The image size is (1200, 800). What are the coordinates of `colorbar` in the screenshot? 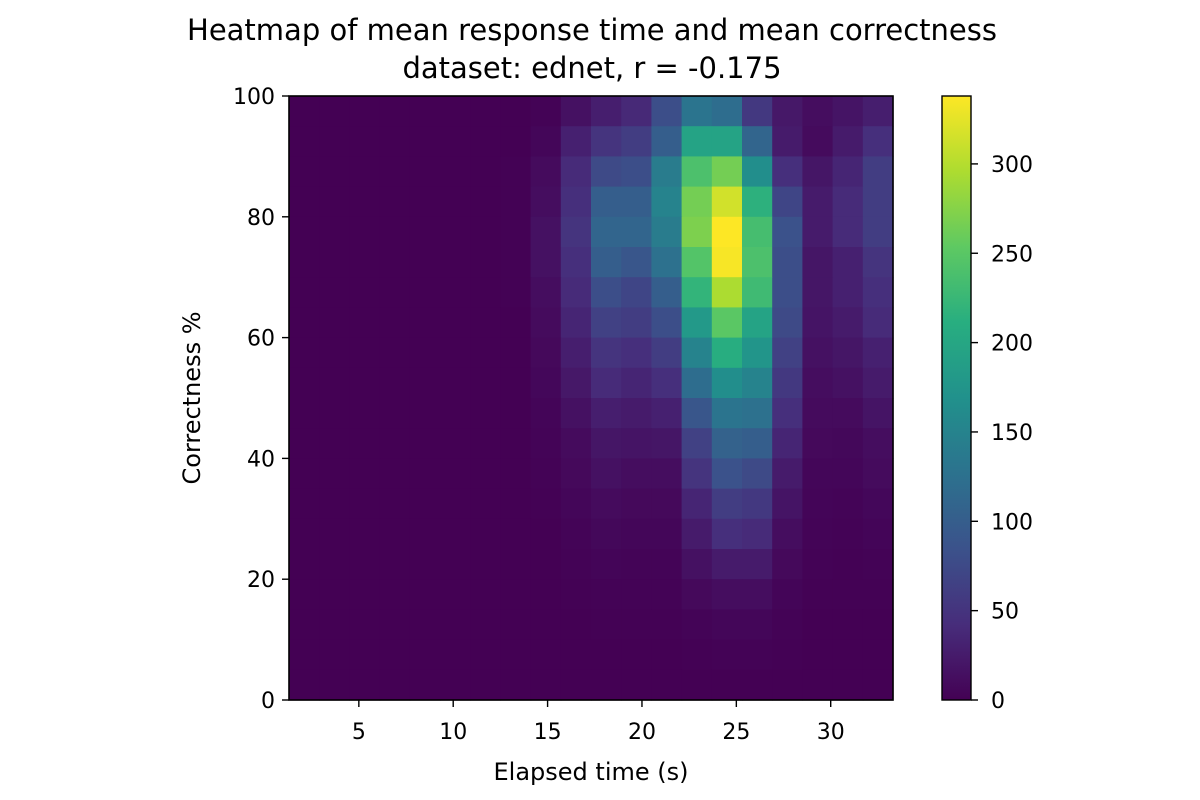 It's located at (956, 398).